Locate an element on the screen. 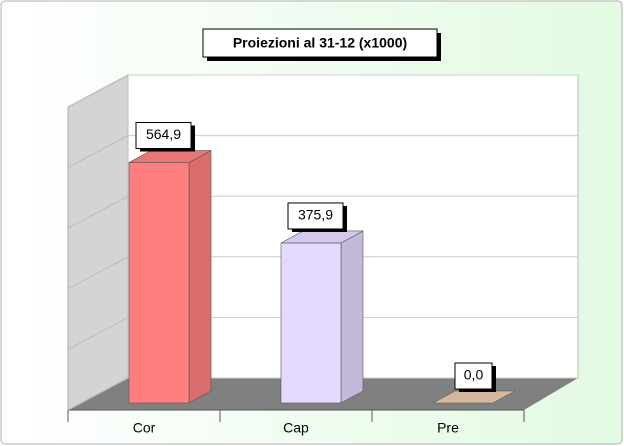 The width and height of the screenshot is (624, 446). value-label: 0,0 is located at coordinates (474, 375).